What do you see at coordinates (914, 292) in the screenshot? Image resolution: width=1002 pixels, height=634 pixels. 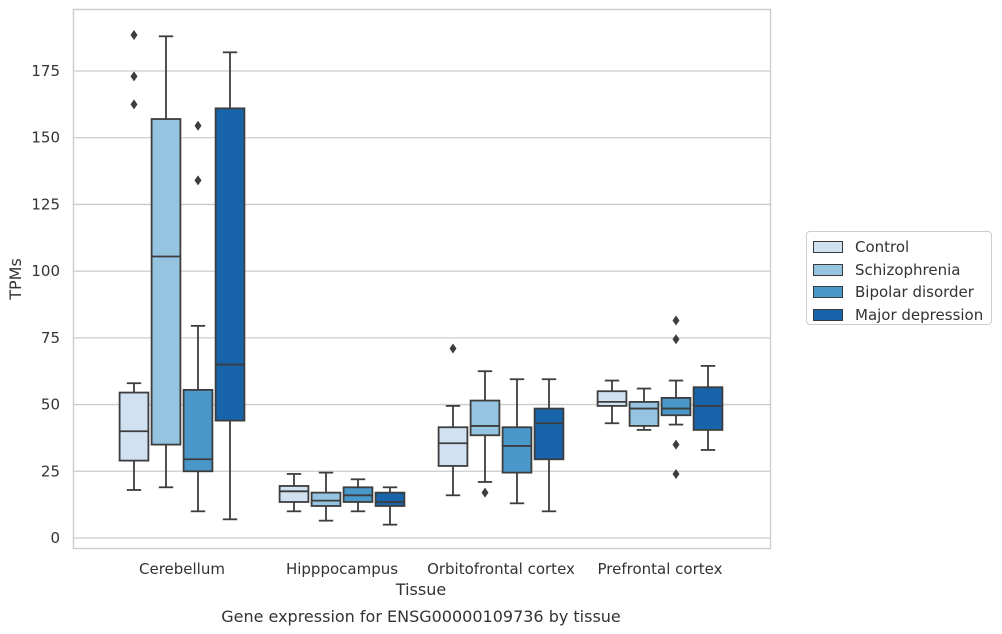 I see `legend-label-bipolar-disorder: Bipolar disorder` at bounding box center [914, 292].